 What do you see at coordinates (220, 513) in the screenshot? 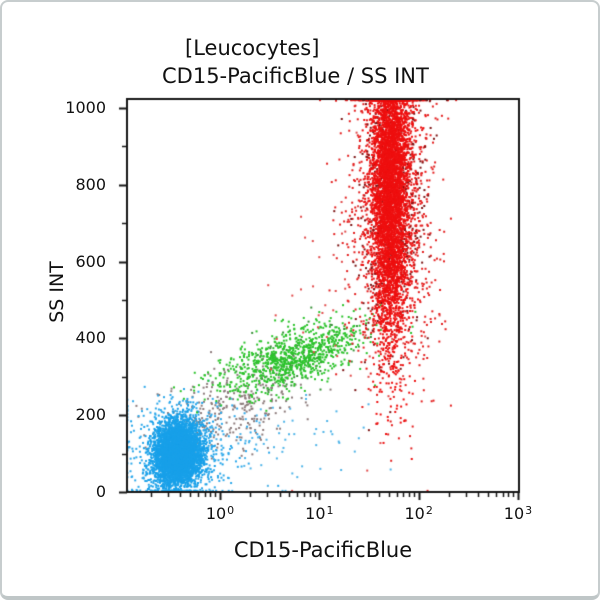
I see `x-tick-label: 100` at bounding box center [220, 513].